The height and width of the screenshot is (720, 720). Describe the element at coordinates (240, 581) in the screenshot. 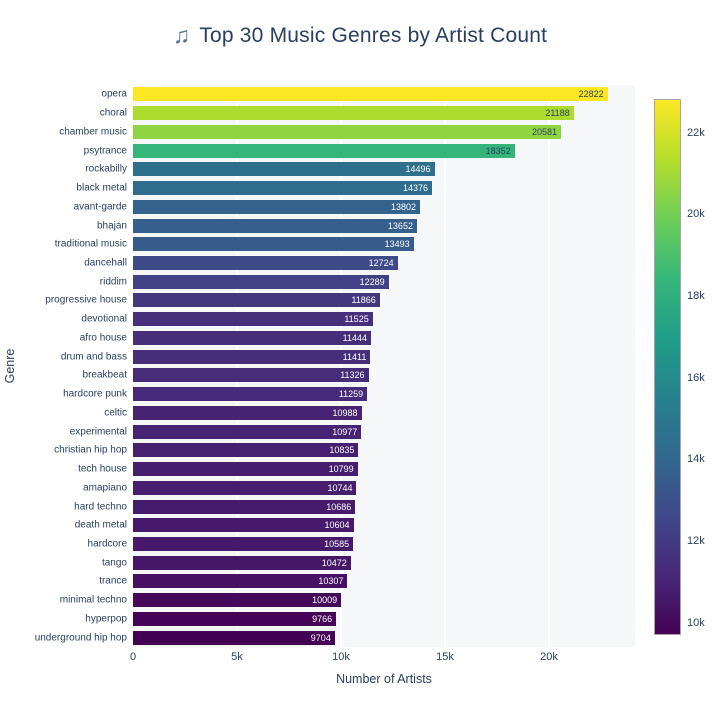

I see `bar-trance: 10307` at that location.